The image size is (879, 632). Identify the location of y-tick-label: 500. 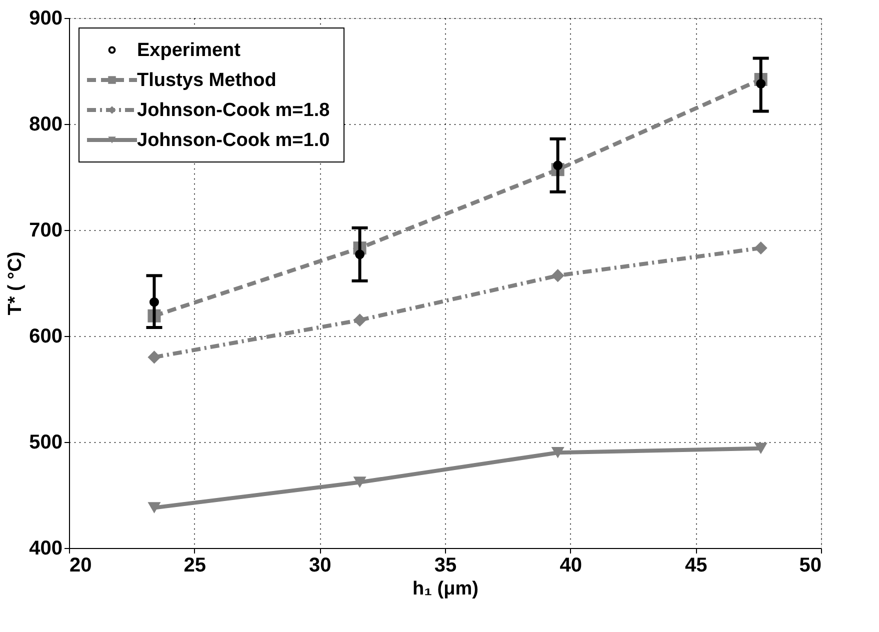
(45, 443).